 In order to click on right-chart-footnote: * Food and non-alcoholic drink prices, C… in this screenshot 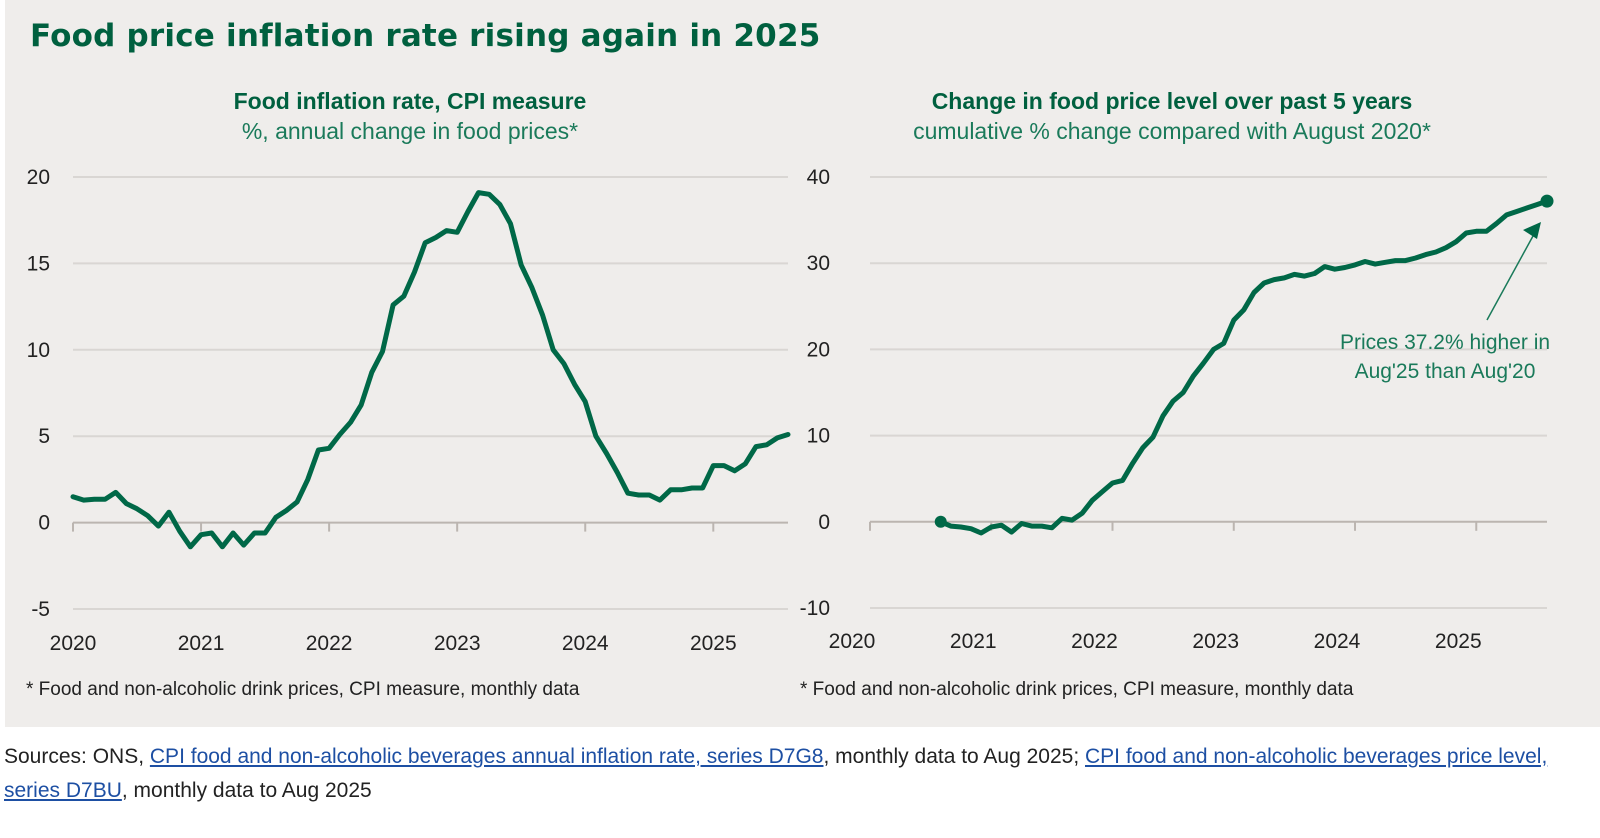, I will do `click(1077, 689)`.